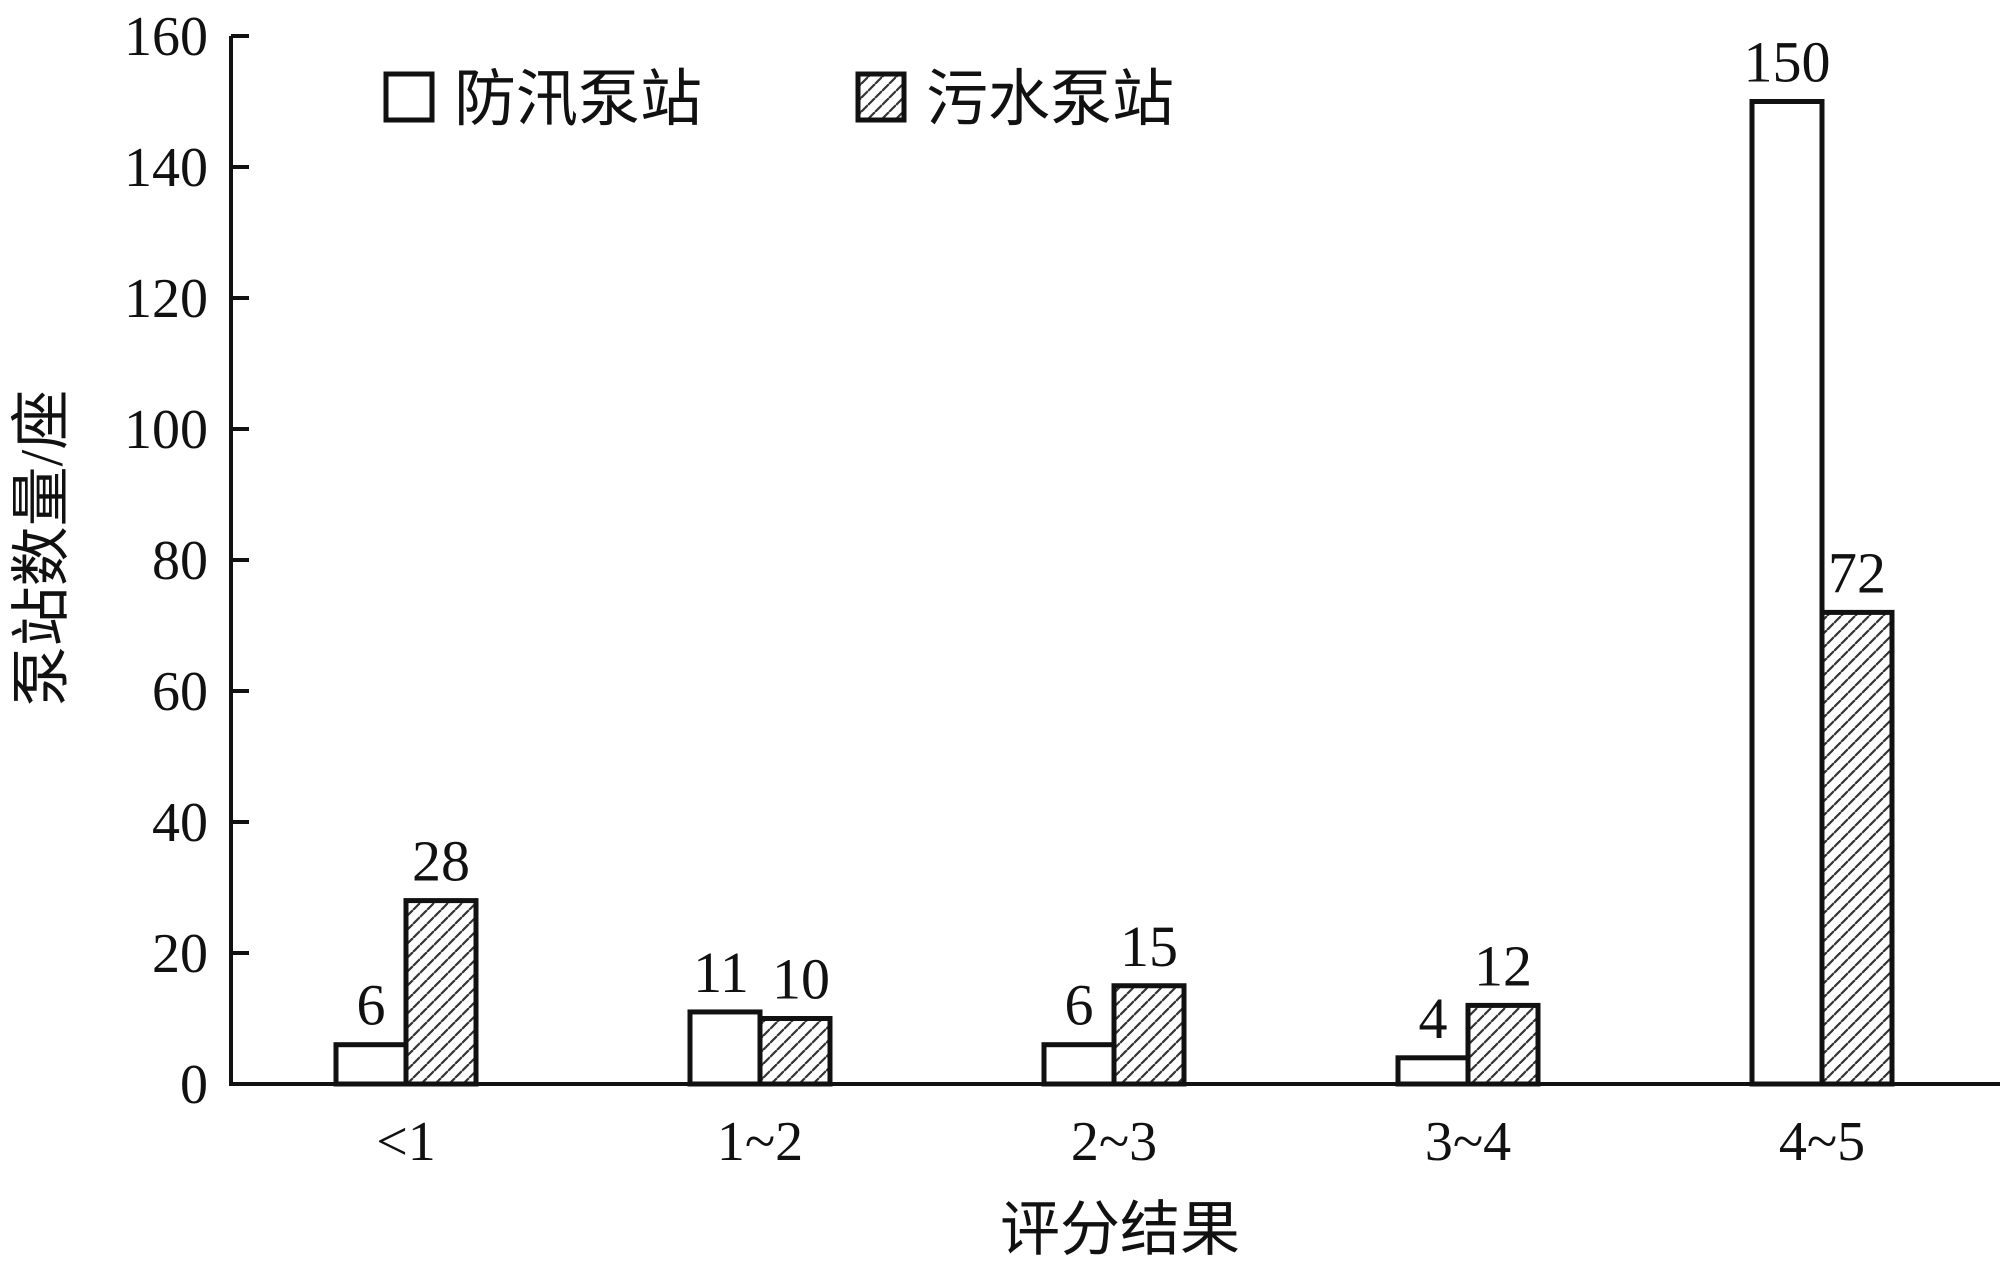  I want to click on data-label: 10, so click(801, 979).